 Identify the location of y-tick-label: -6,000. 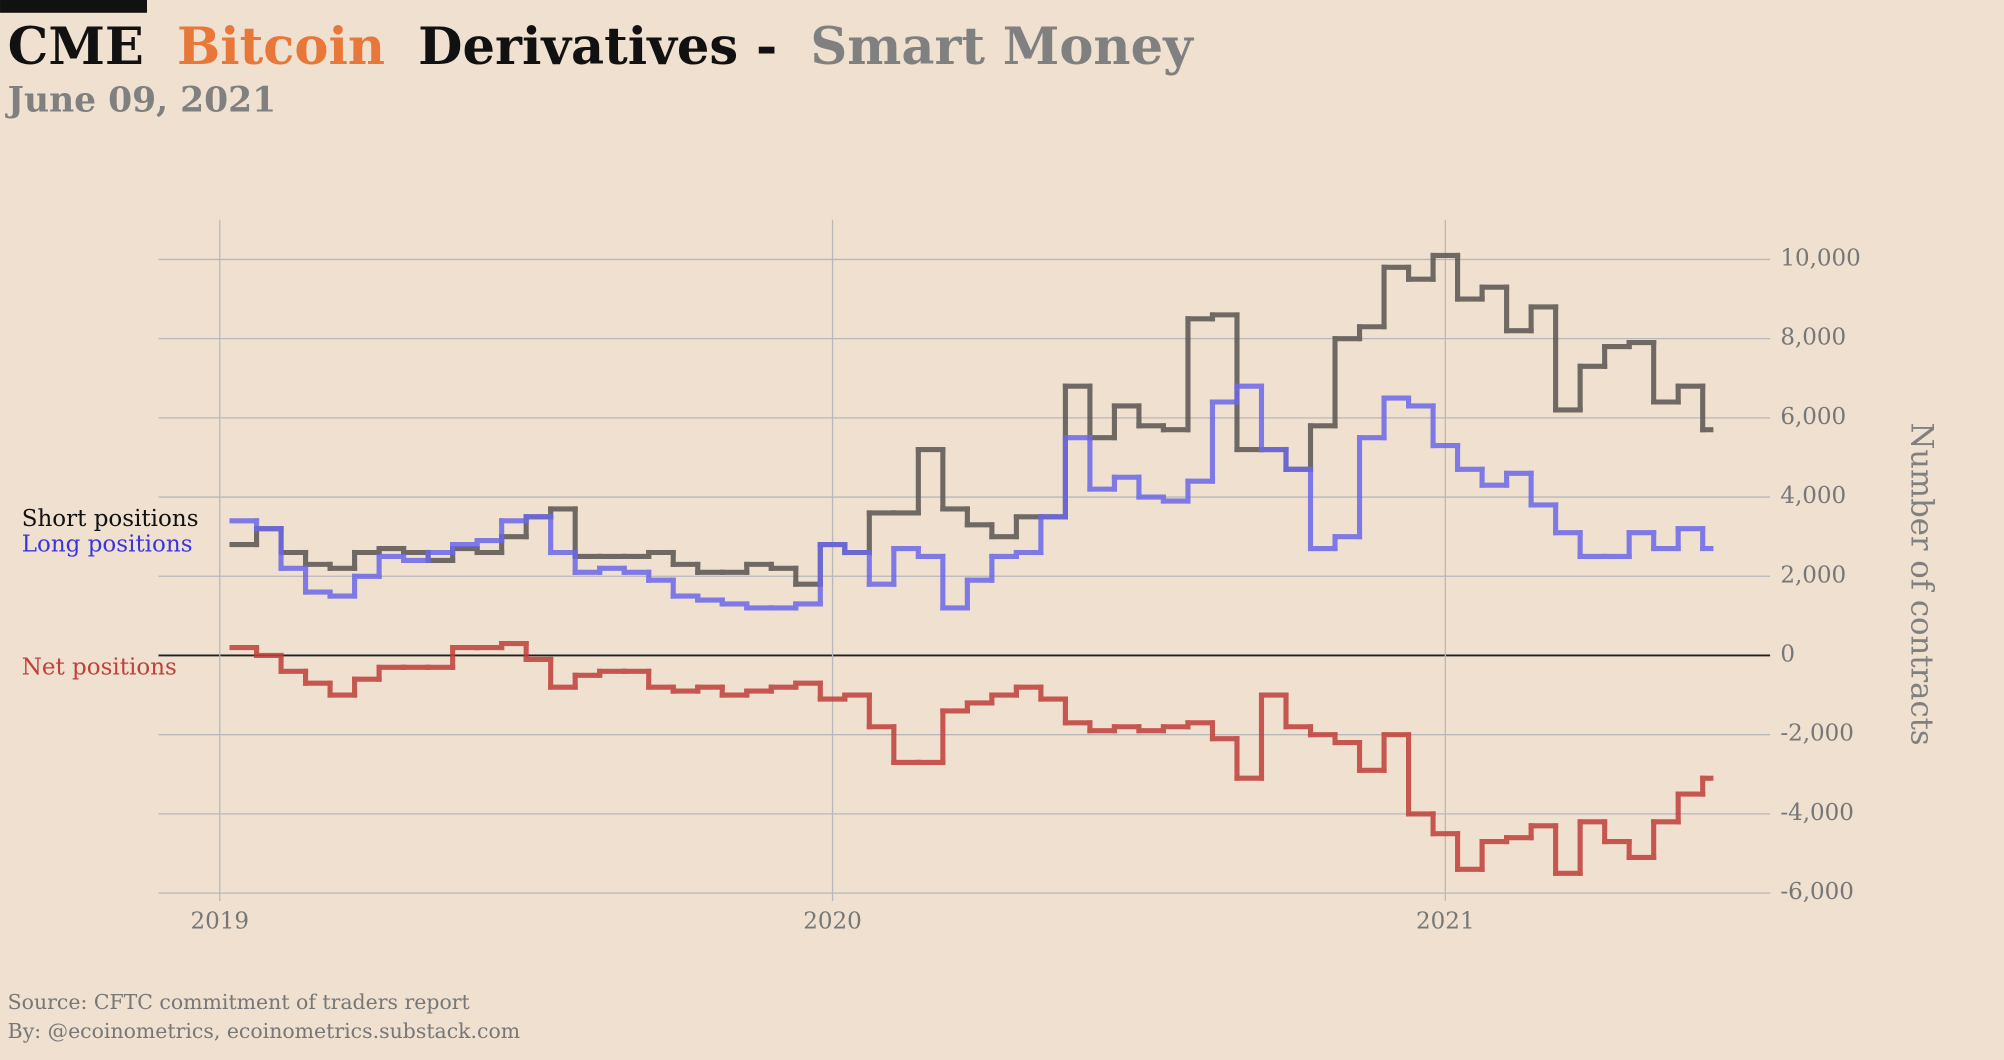
(1817, 892).